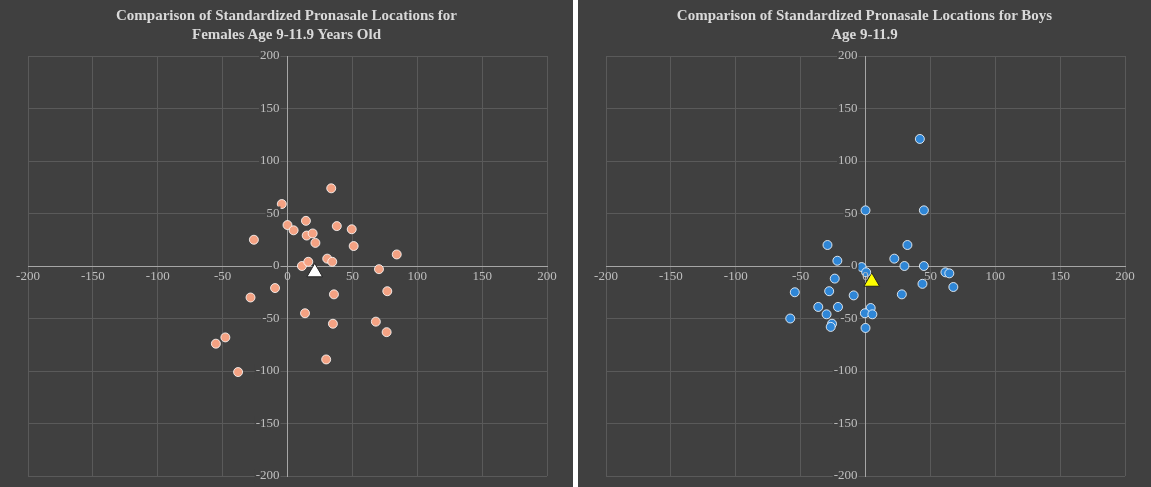 Image resolution: width=1151 pixels, height=487 pixels. What do you see at coordinates (286, 25) in the screenshot?
I see `chart-title: Comparison of Standardized Pronasale Locations for Females Age 9-11.9 Years Old` at bounding box center [286, 25].